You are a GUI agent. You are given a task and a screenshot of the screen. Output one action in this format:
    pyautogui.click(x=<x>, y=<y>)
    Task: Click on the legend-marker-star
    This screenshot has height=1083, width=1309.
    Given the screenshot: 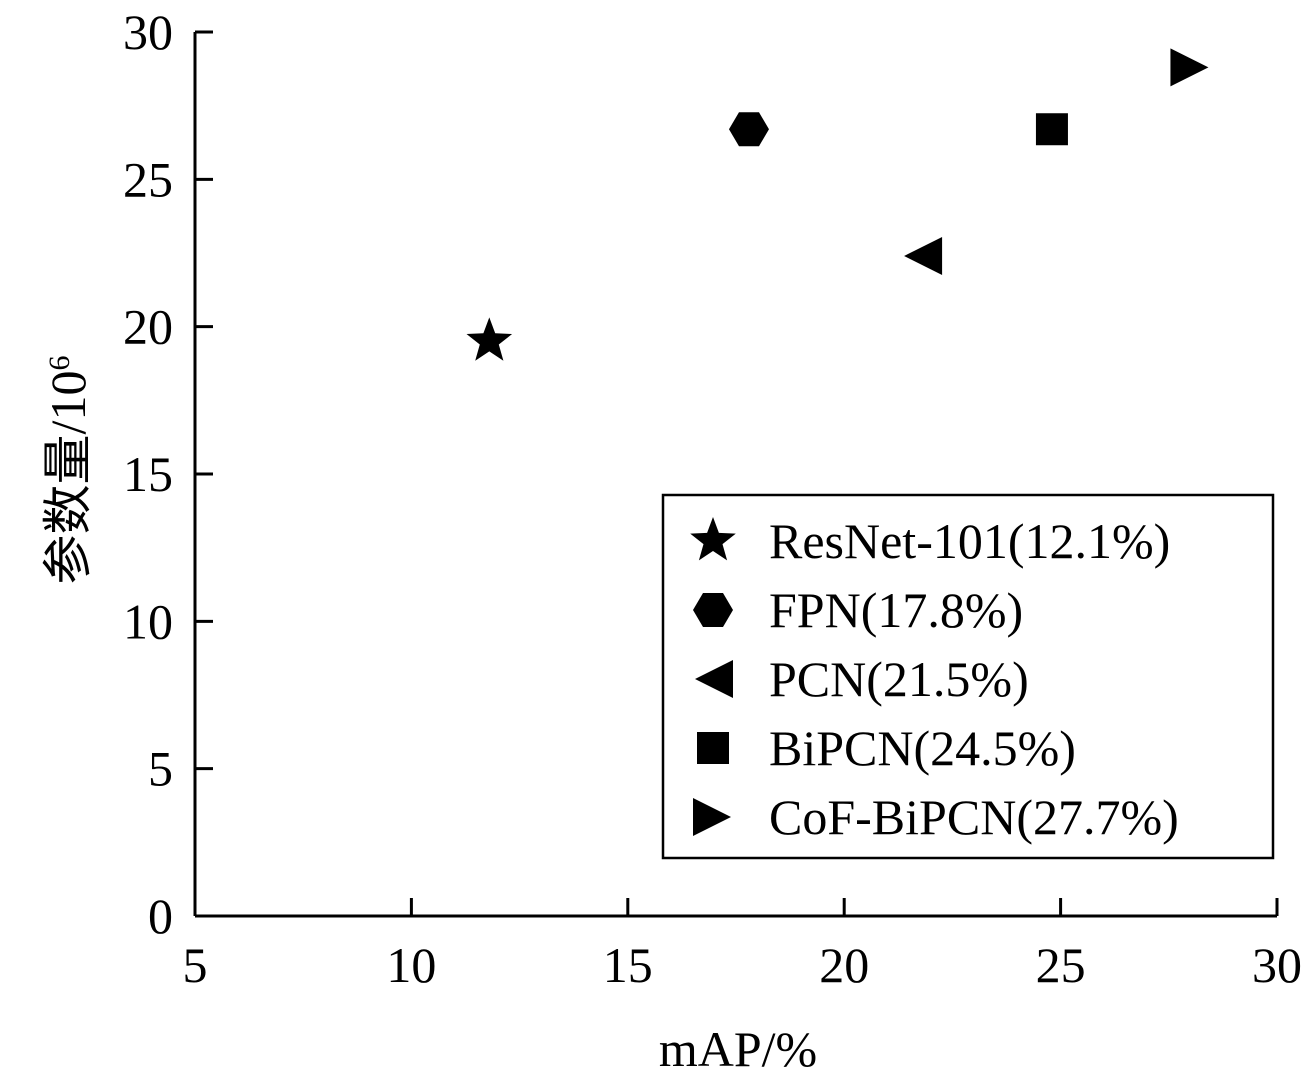 What is the action you would take?
    pyautogui.click(x=713, y=539)
    